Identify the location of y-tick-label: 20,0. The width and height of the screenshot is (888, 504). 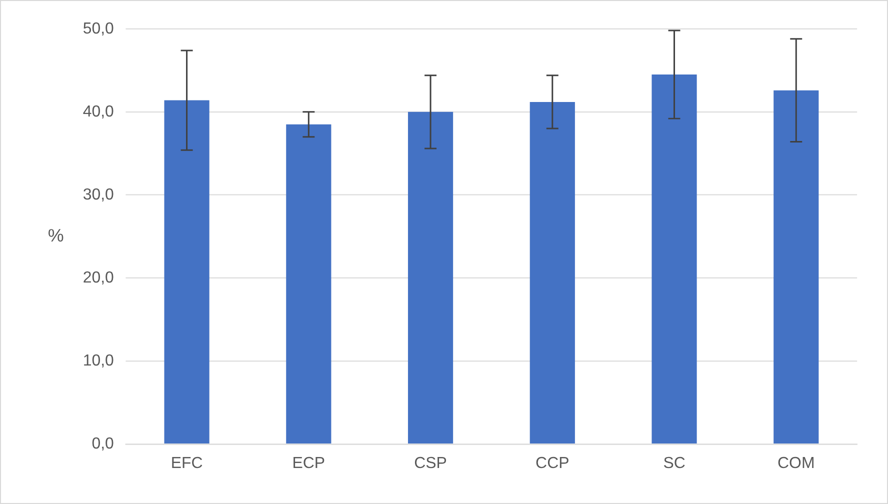
(98, 277).